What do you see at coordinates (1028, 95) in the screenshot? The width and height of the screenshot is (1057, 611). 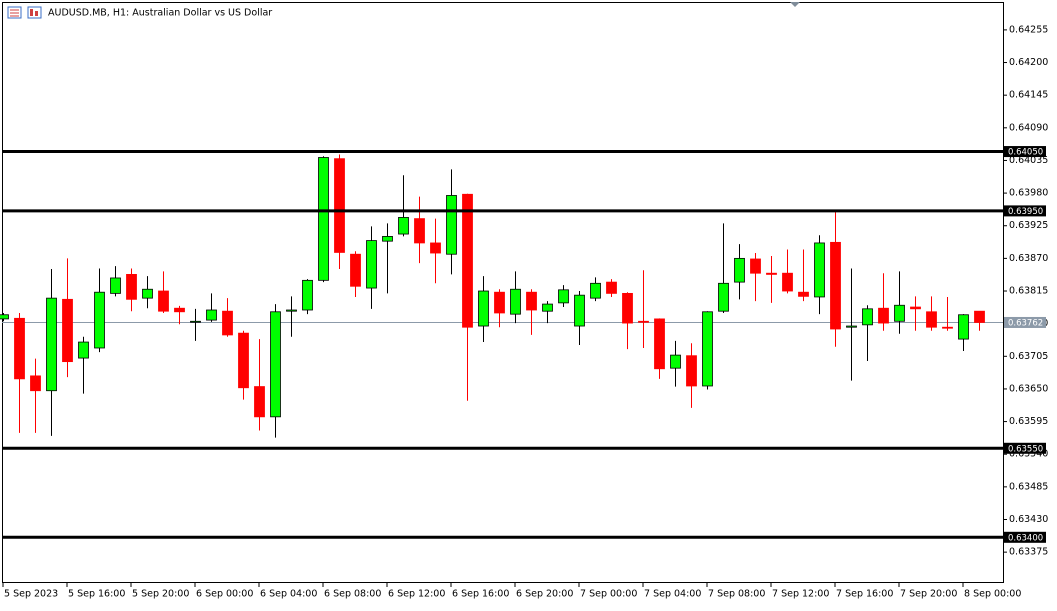 I see `y-tick-label: 0.64145` at bounding box center [1028, 95].